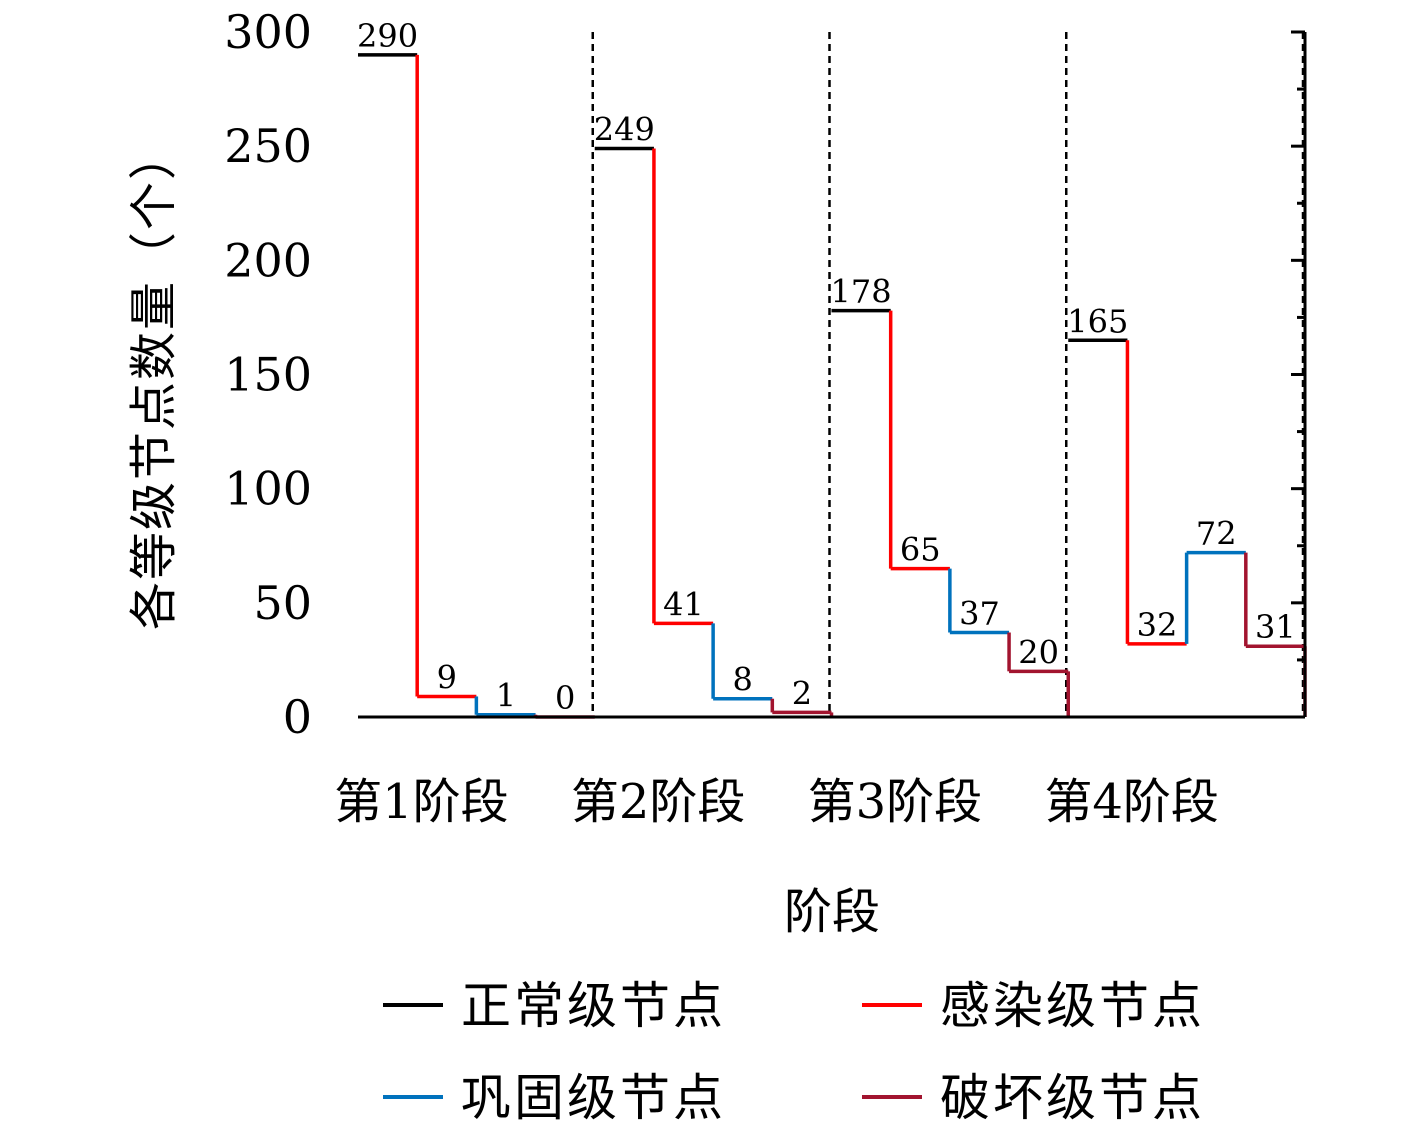 This screenshot has height=1133, width=1417. I want to click on y-tick-label: 0, so click(297, 717).